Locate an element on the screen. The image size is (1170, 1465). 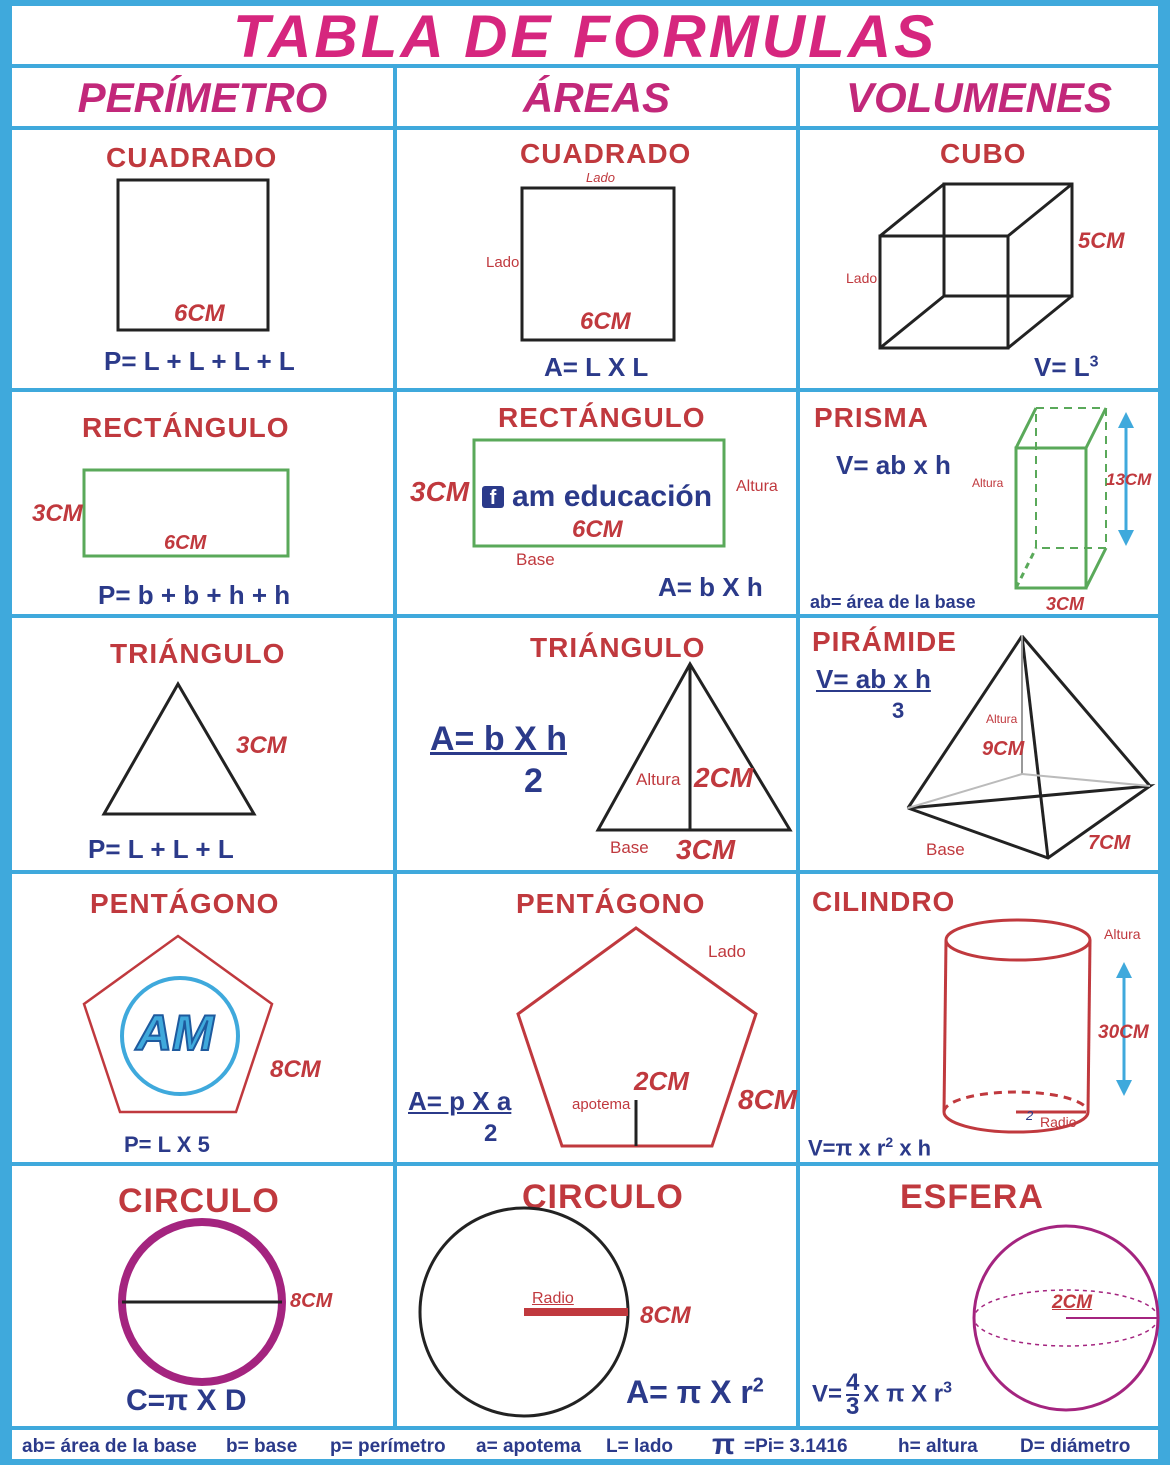
legend-item: a= apotema is located at coordinates (529, 1446).